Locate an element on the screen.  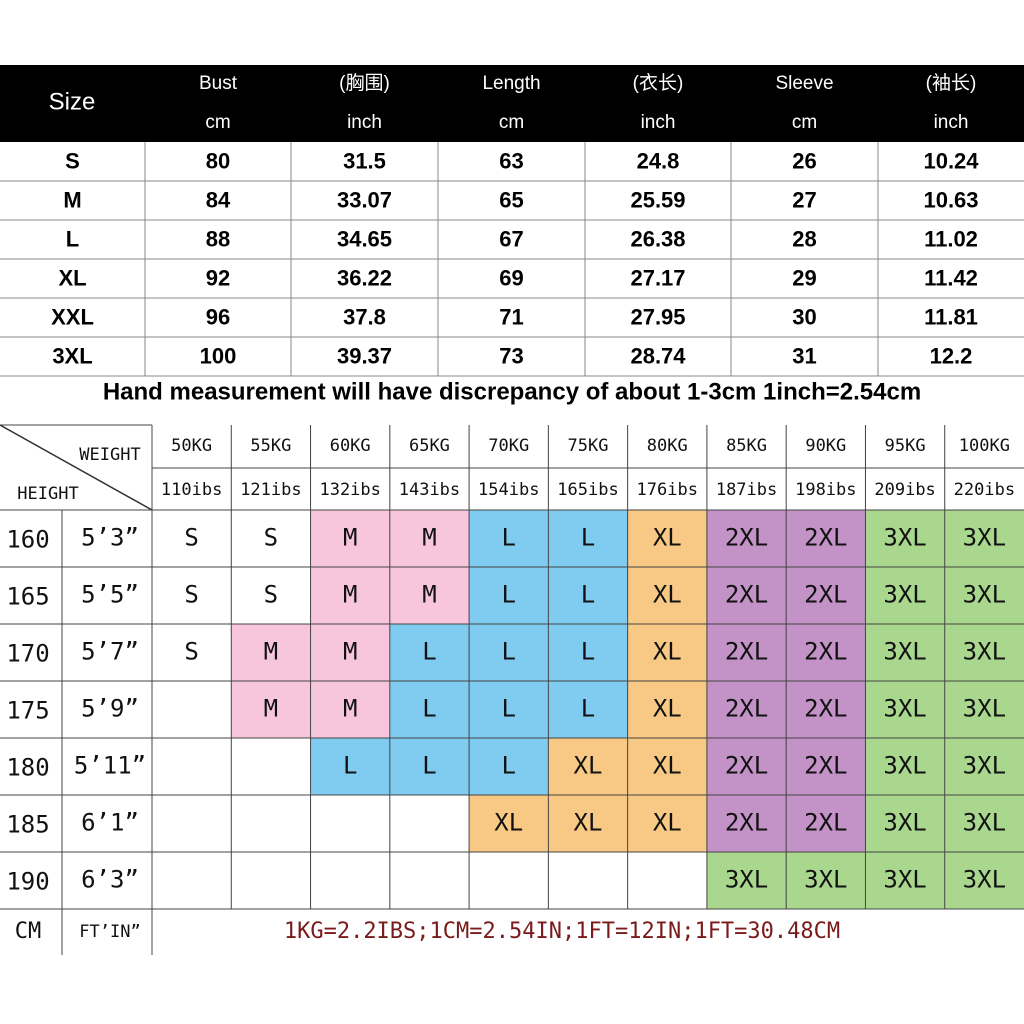
cell: 36.22 is located at coordinates (364, 277).